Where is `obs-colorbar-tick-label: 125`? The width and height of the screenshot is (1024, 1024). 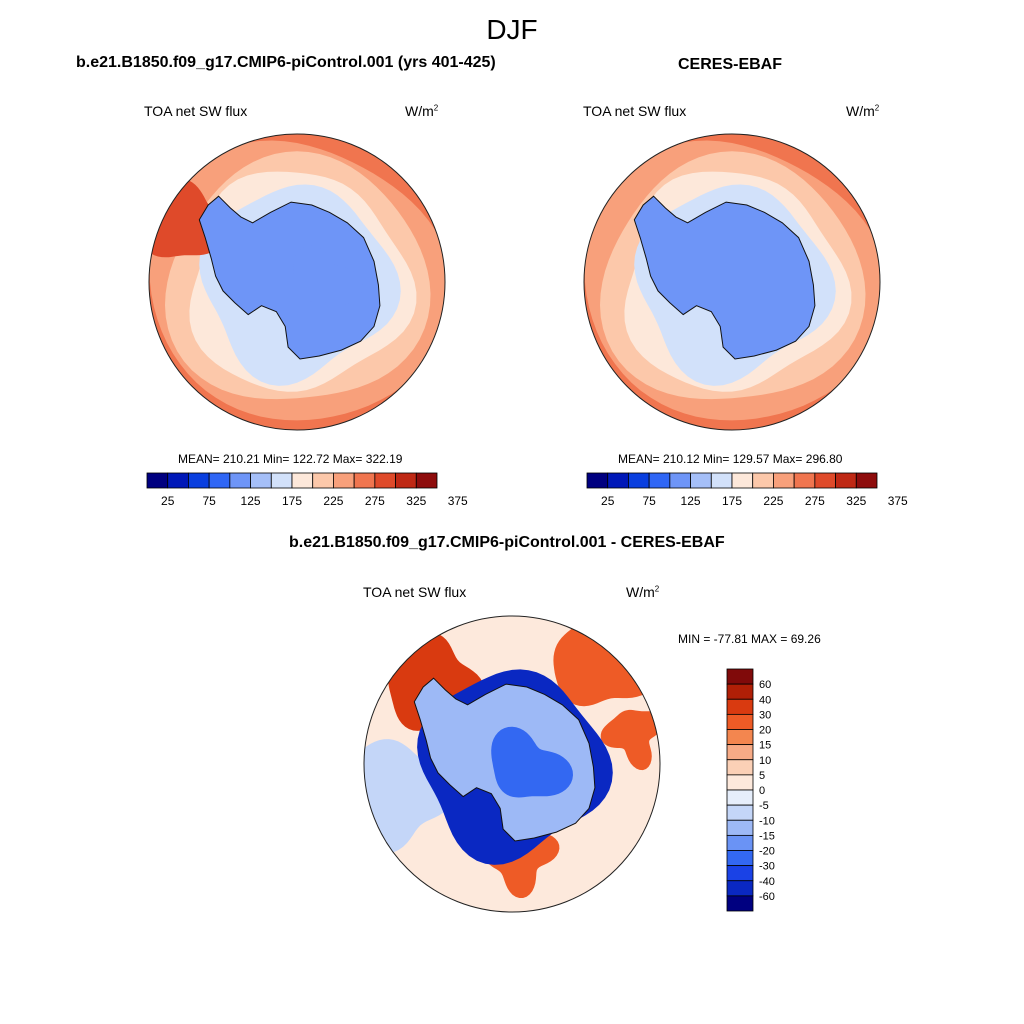
obs-colorbar-tick-label: 125 is located at coordinates (691, 501).